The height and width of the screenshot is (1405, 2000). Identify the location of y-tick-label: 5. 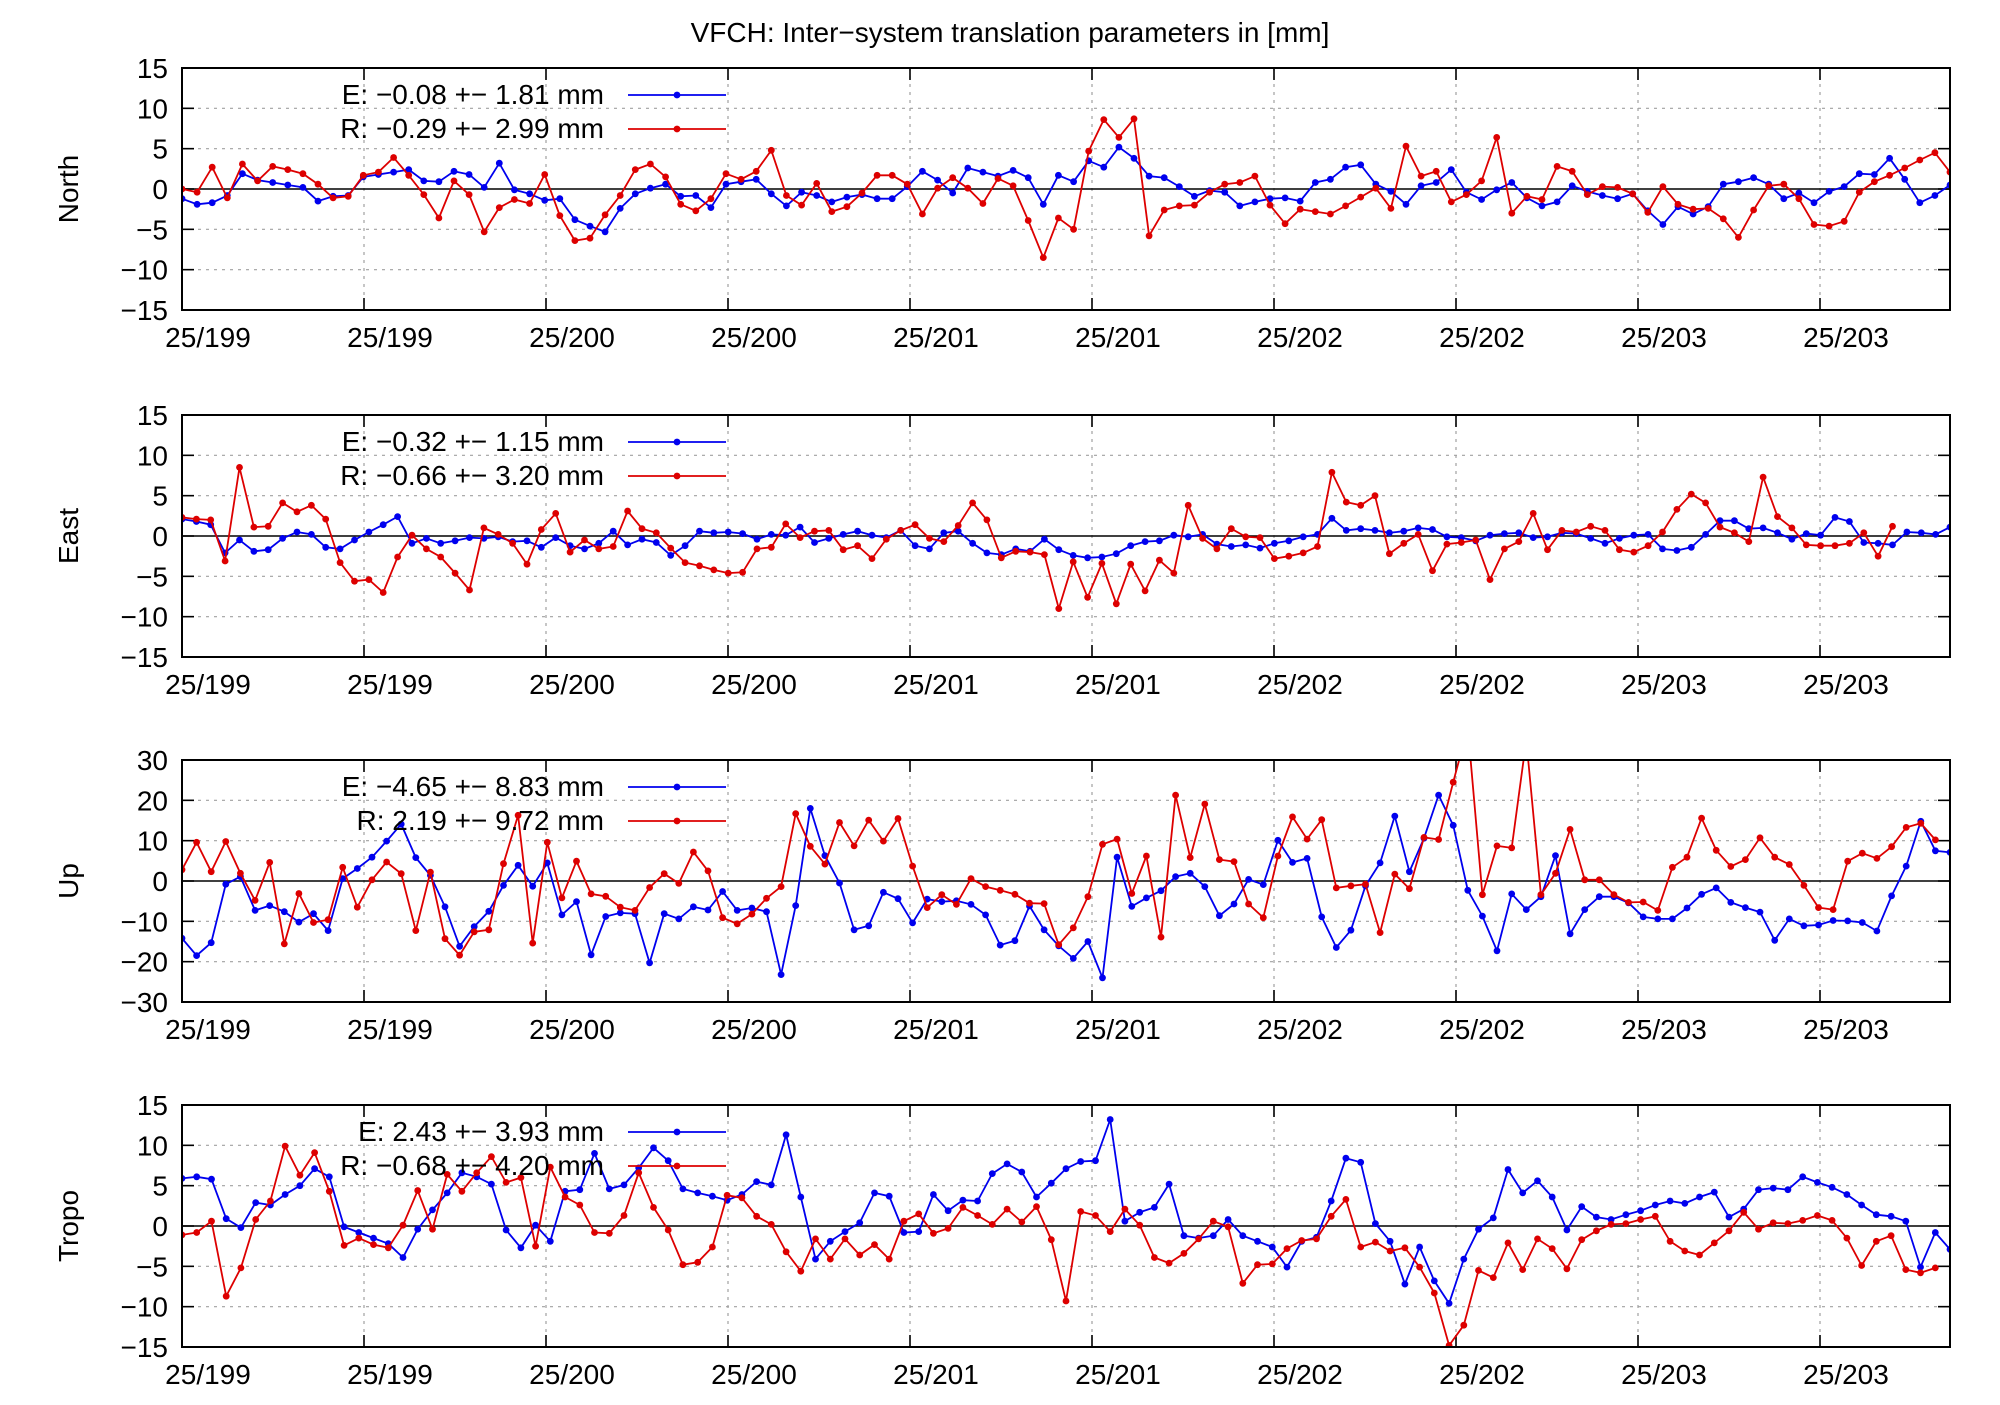
(160, 496).